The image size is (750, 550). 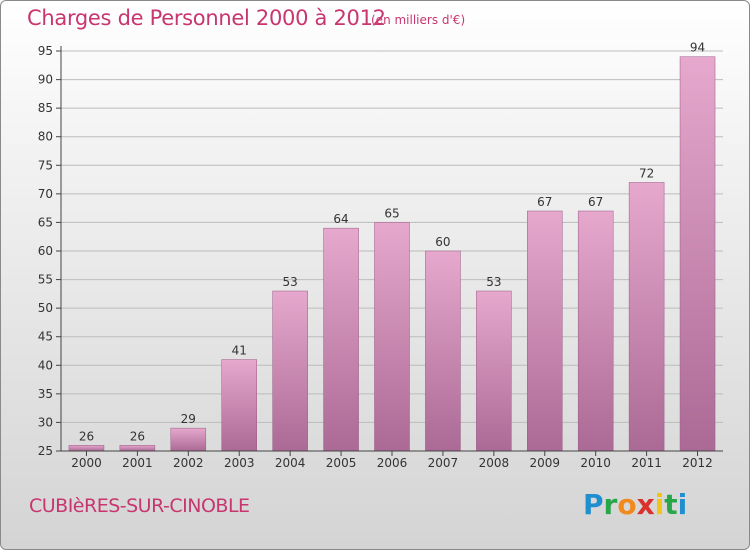 I want to click on proxiti-logo: Proxiti, so click(x=635, y=504).